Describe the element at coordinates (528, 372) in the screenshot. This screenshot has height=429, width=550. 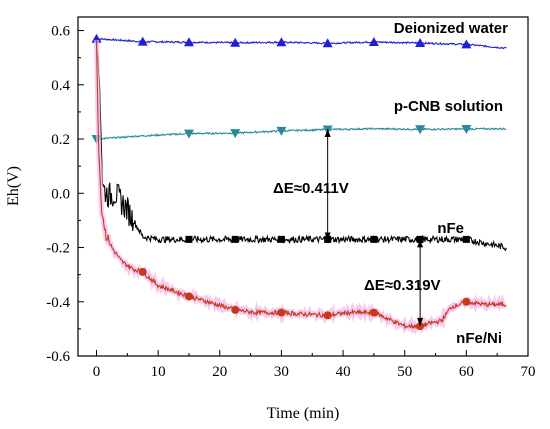
I see `x-tick-label: 70` at that location.